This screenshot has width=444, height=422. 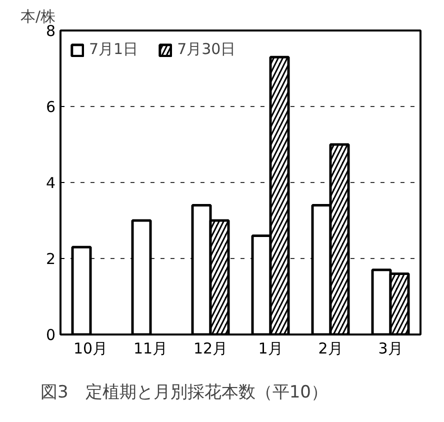 What do you see at coordinates (90, 349) in the screenshot?
I see `x-tick-label: 10月` at bounding box center [90, 349].